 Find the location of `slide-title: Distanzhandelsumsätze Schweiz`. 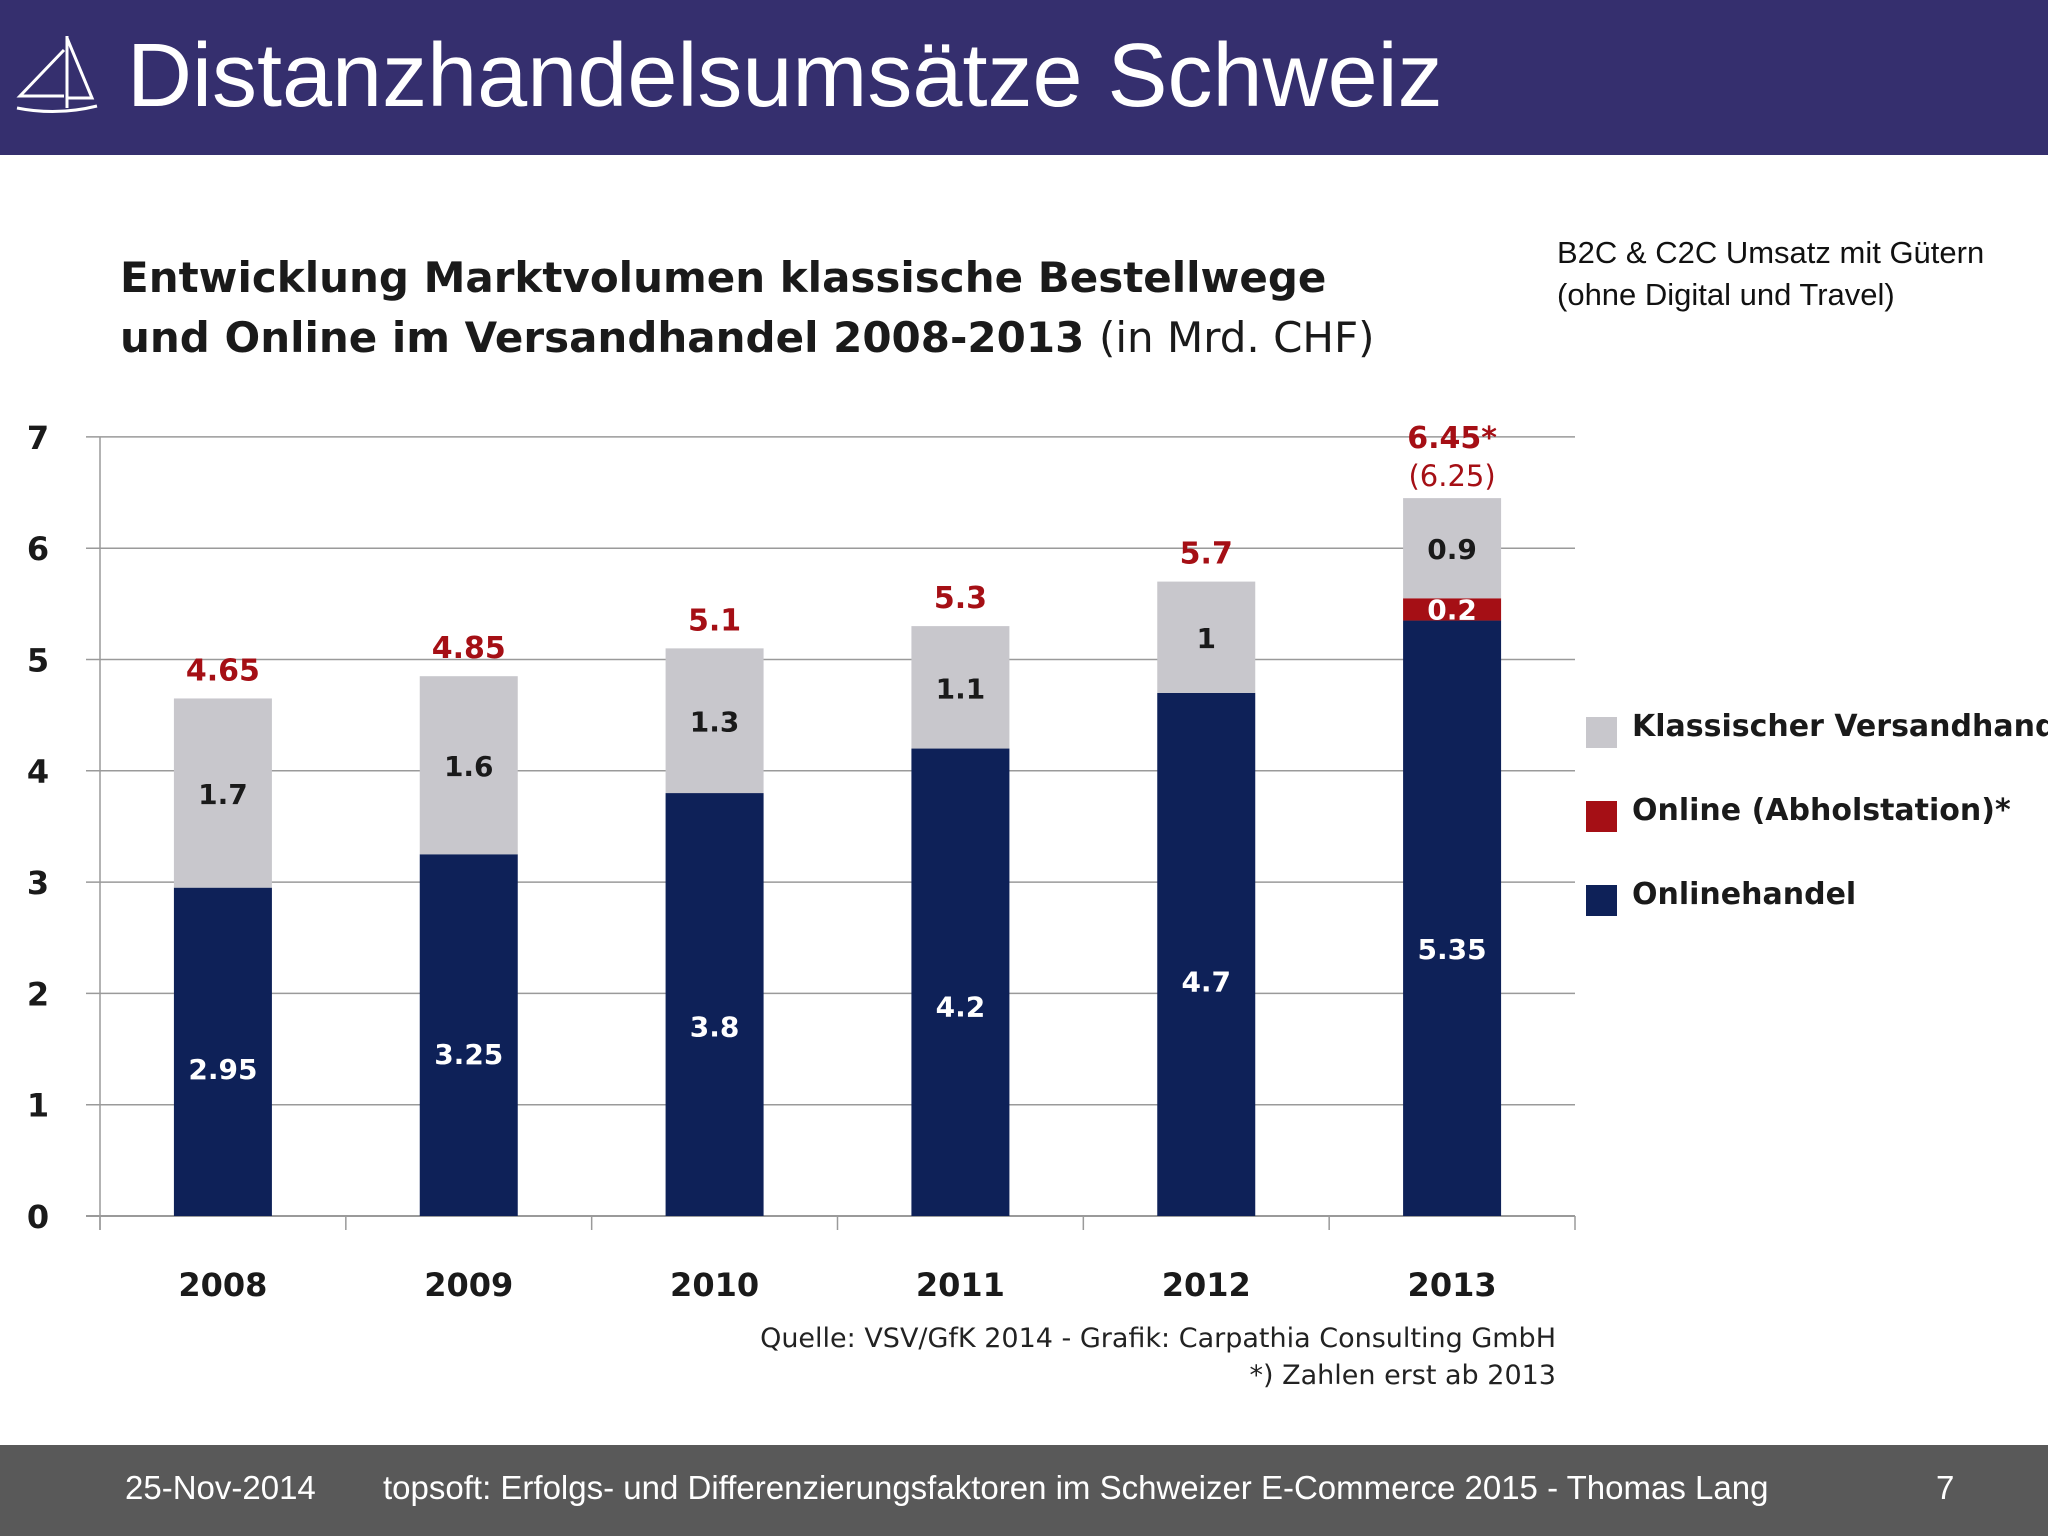

slide-title: Distanzhandelsumsätze Schweiz is located at coordinates (785, 76).